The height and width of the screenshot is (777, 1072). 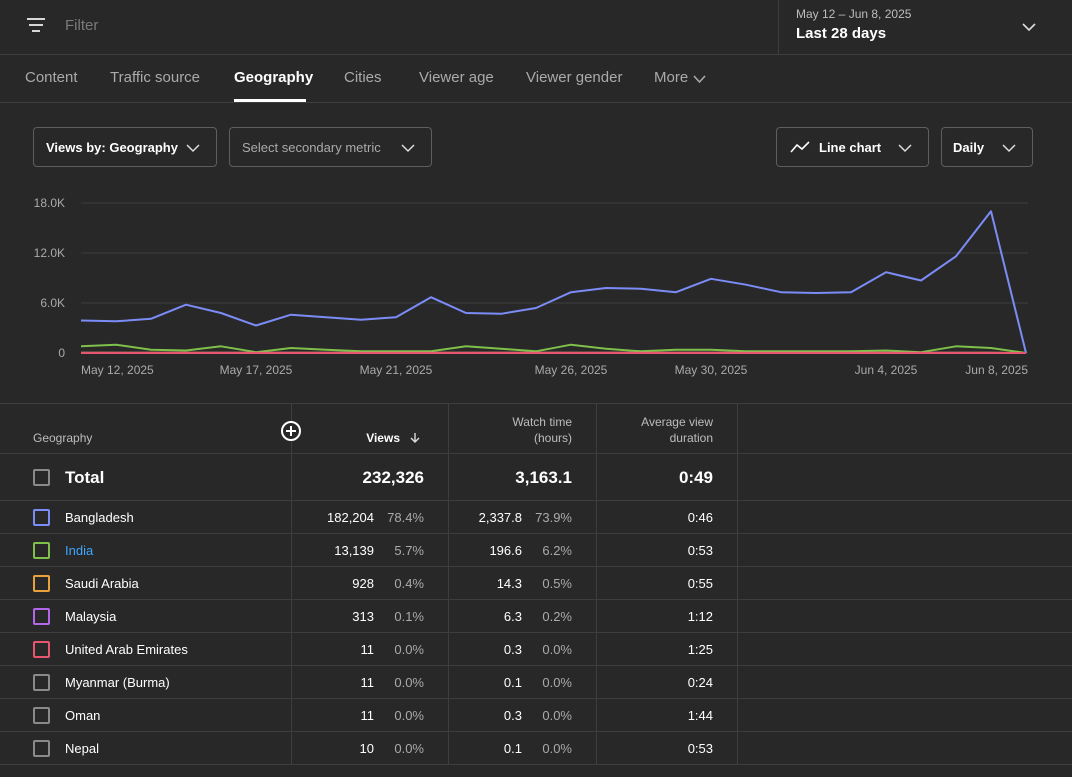 I want to click on header-views: Views, so click(x=383, y=438).